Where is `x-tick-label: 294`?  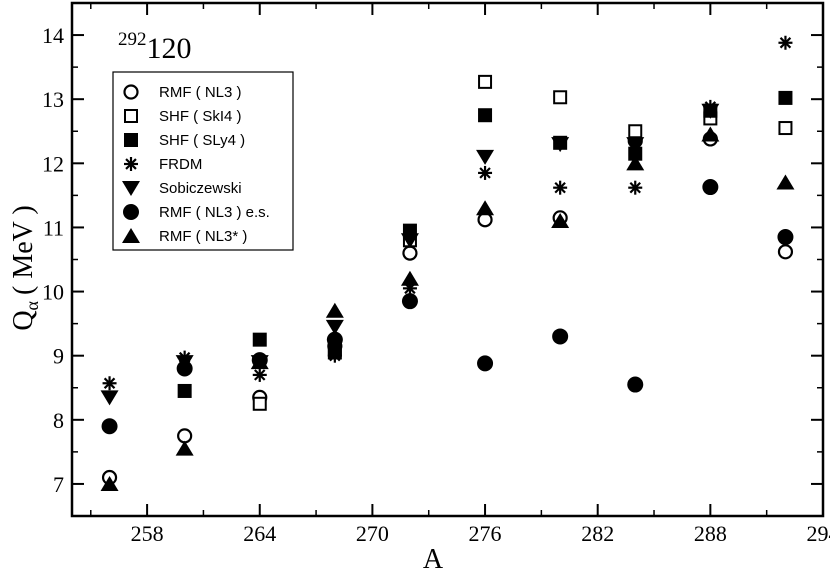
x-tick-label: 294 is located at coordinates (818, 533).